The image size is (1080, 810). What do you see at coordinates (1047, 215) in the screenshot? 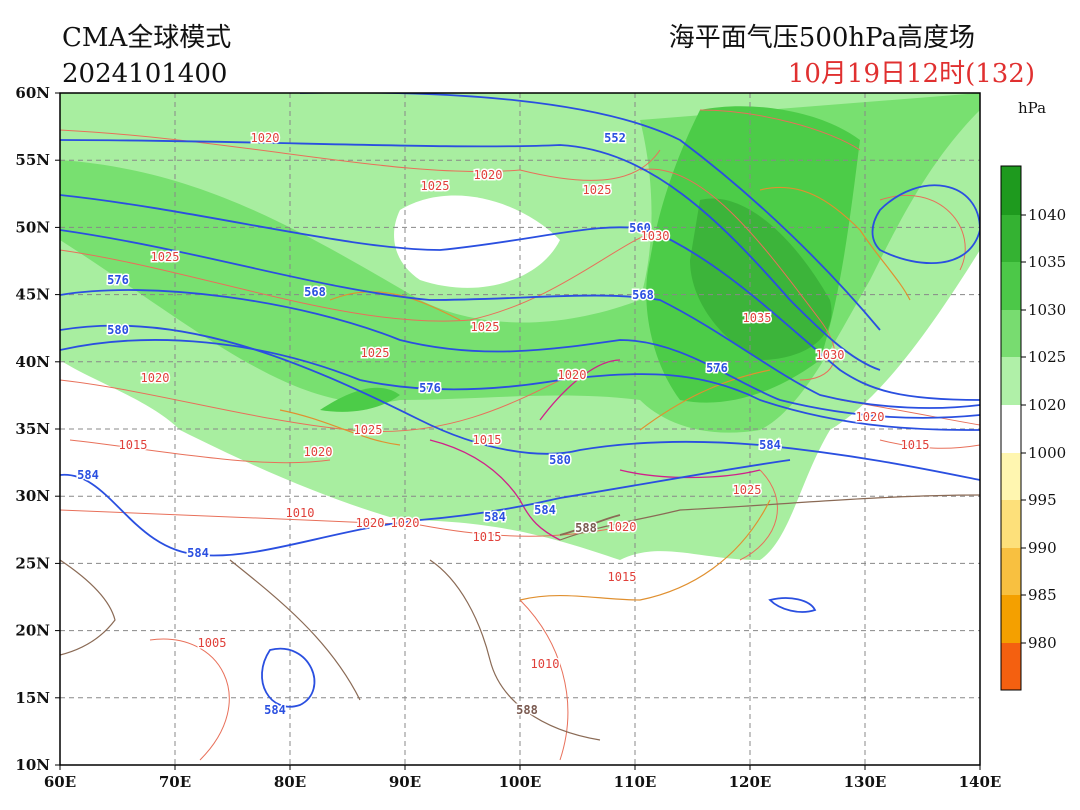
I see `colorbar-label: 1040` at bounding box center [1047, 215].